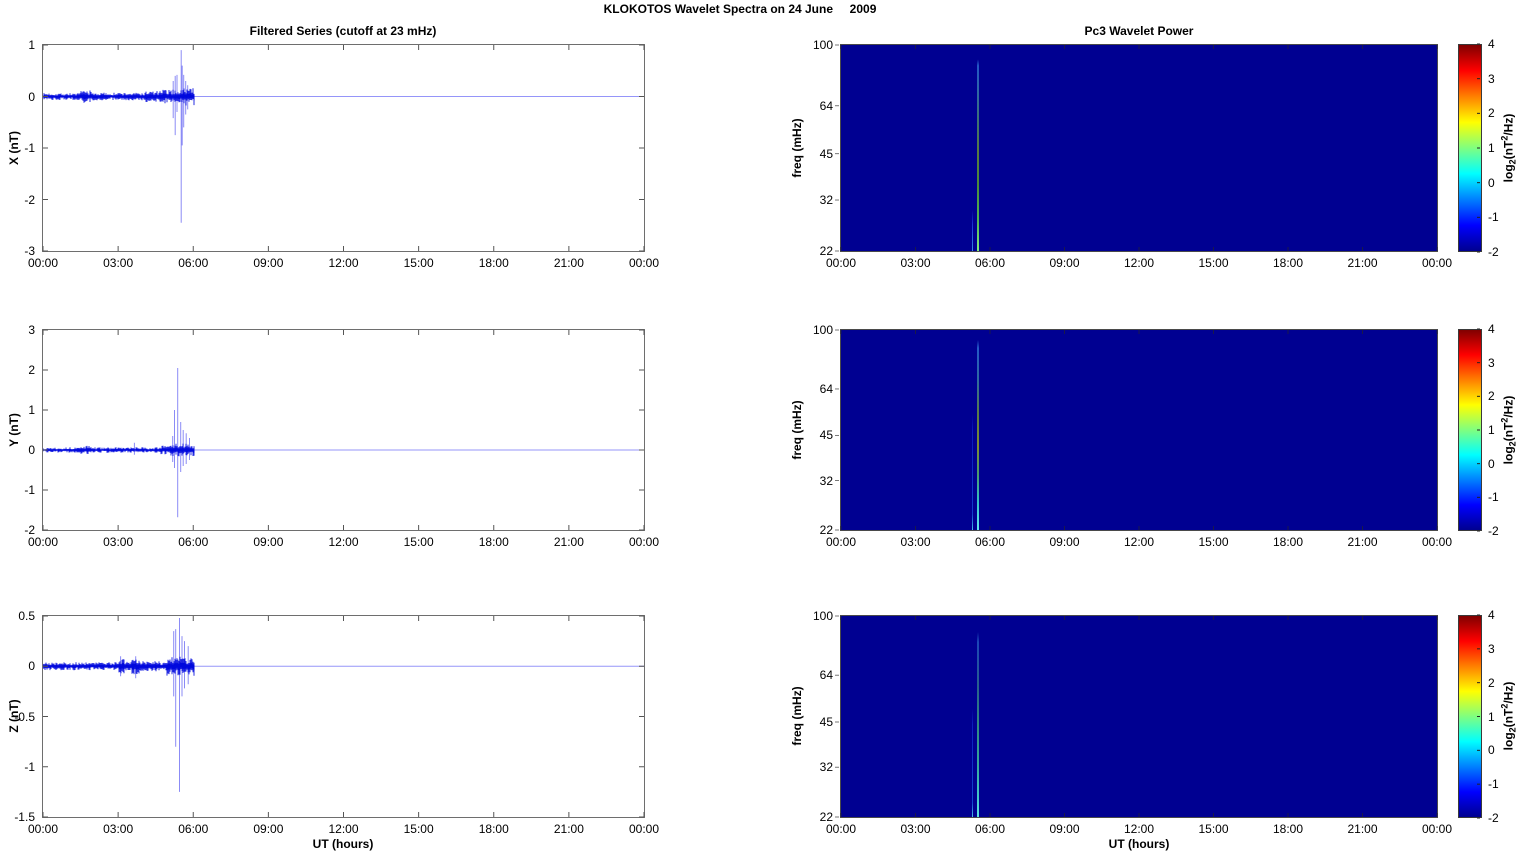 This screenshot has height=851, width=1526. What do you see at coordinates (14, 430) in the screenshot?
I see `y-axis-label-y: Y (nT)` at bounding box center [14, 430].